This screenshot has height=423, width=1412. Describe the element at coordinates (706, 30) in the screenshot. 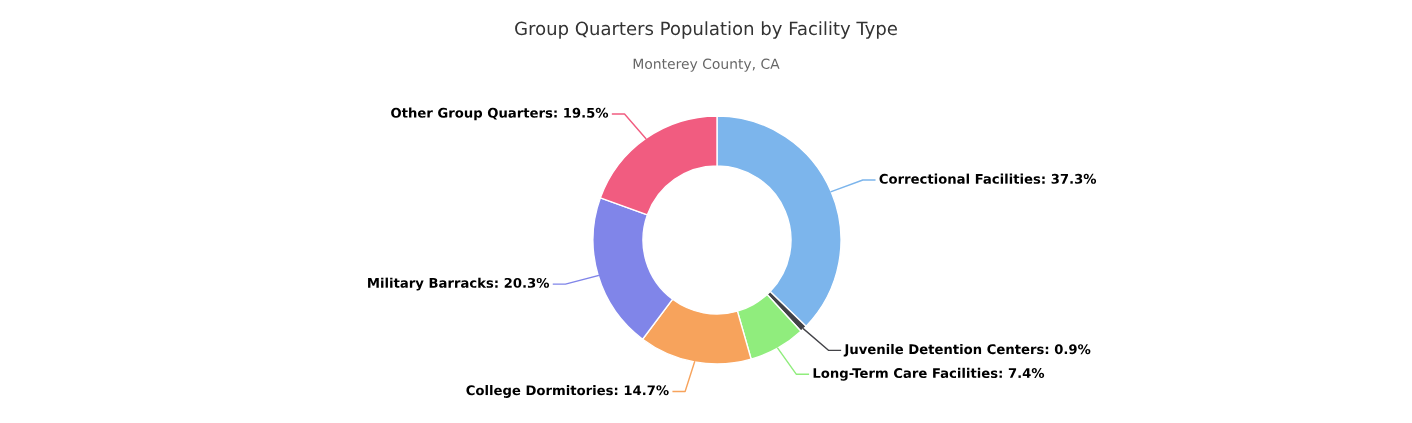

I see `chart-title: Group Quarters Population by Facility Type` at that location.